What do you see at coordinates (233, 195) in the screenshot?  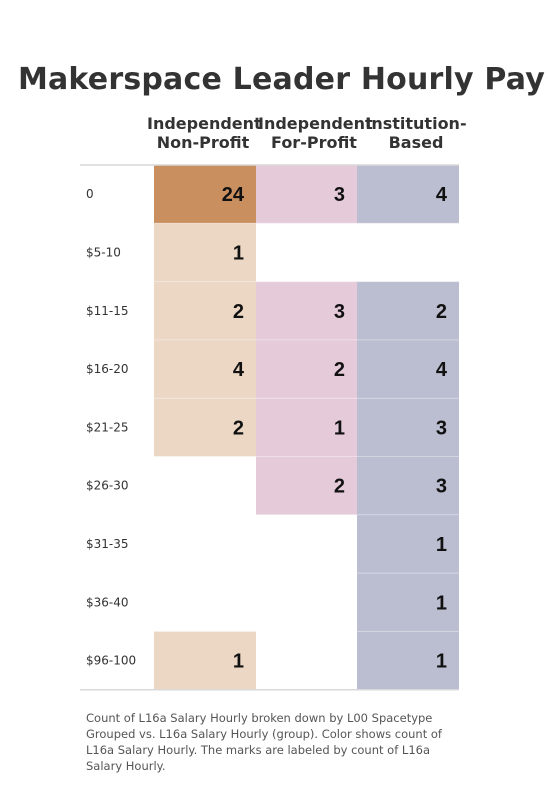 I see `data-label: 24` at bounding box center [233, 195].